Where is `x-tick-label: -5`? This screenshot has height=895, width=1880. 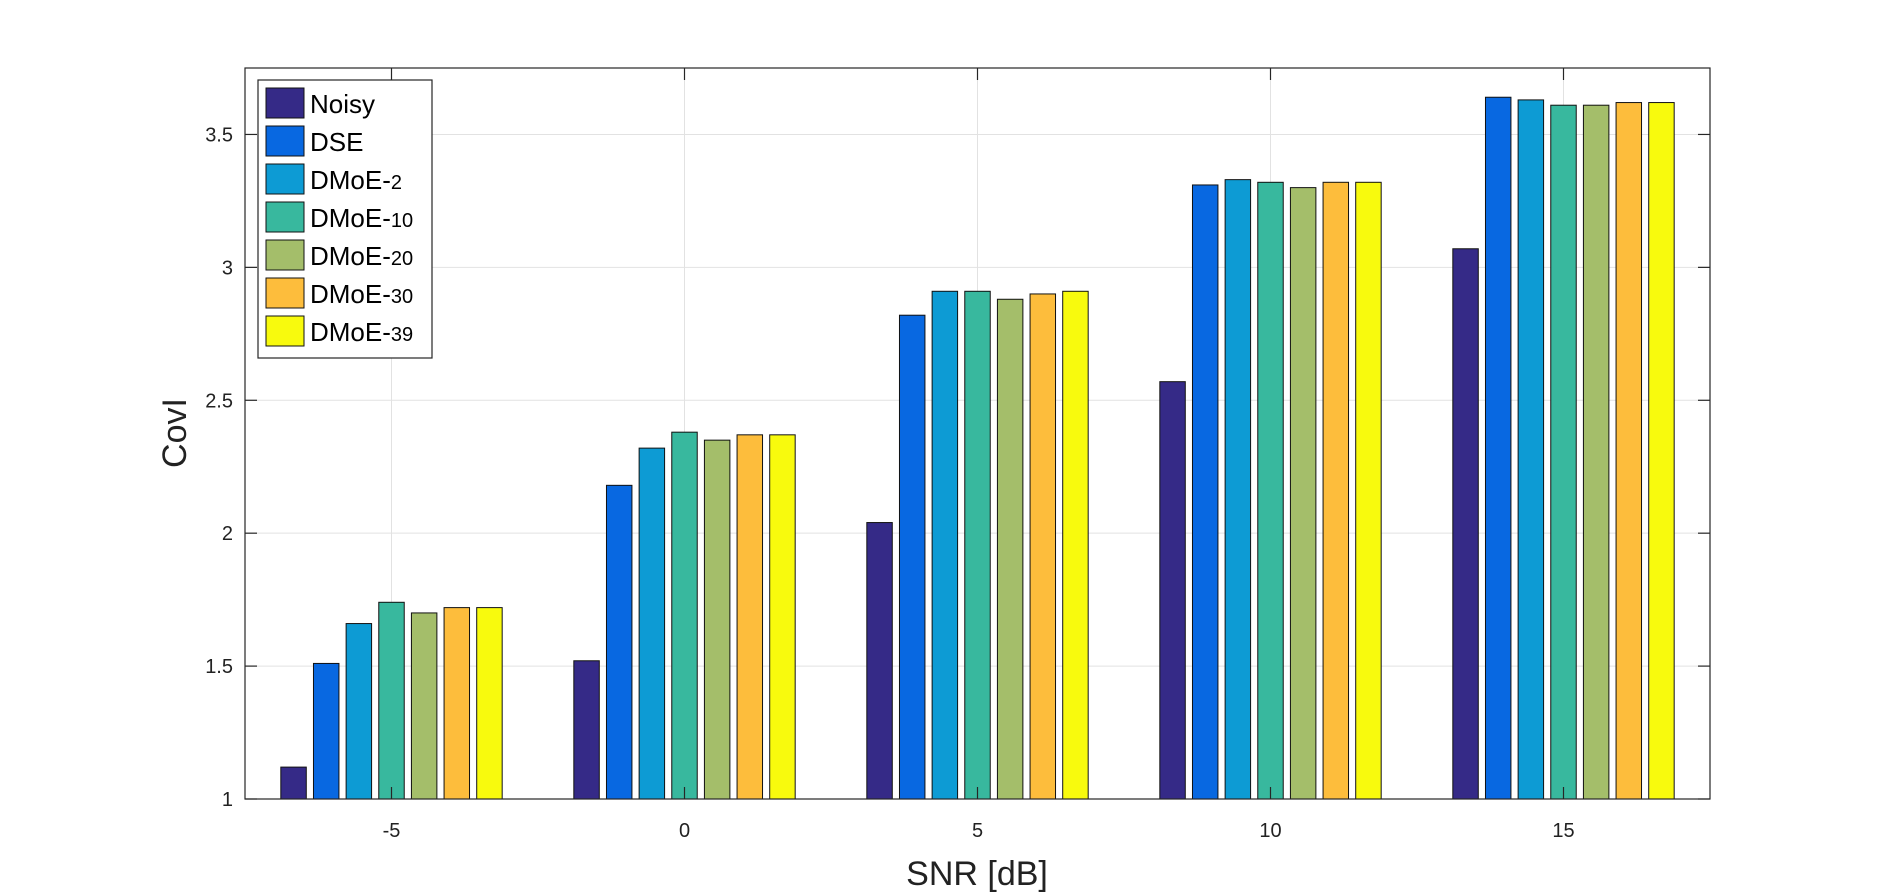
x-tick-label: -5 is located at coordinates (392, 831).